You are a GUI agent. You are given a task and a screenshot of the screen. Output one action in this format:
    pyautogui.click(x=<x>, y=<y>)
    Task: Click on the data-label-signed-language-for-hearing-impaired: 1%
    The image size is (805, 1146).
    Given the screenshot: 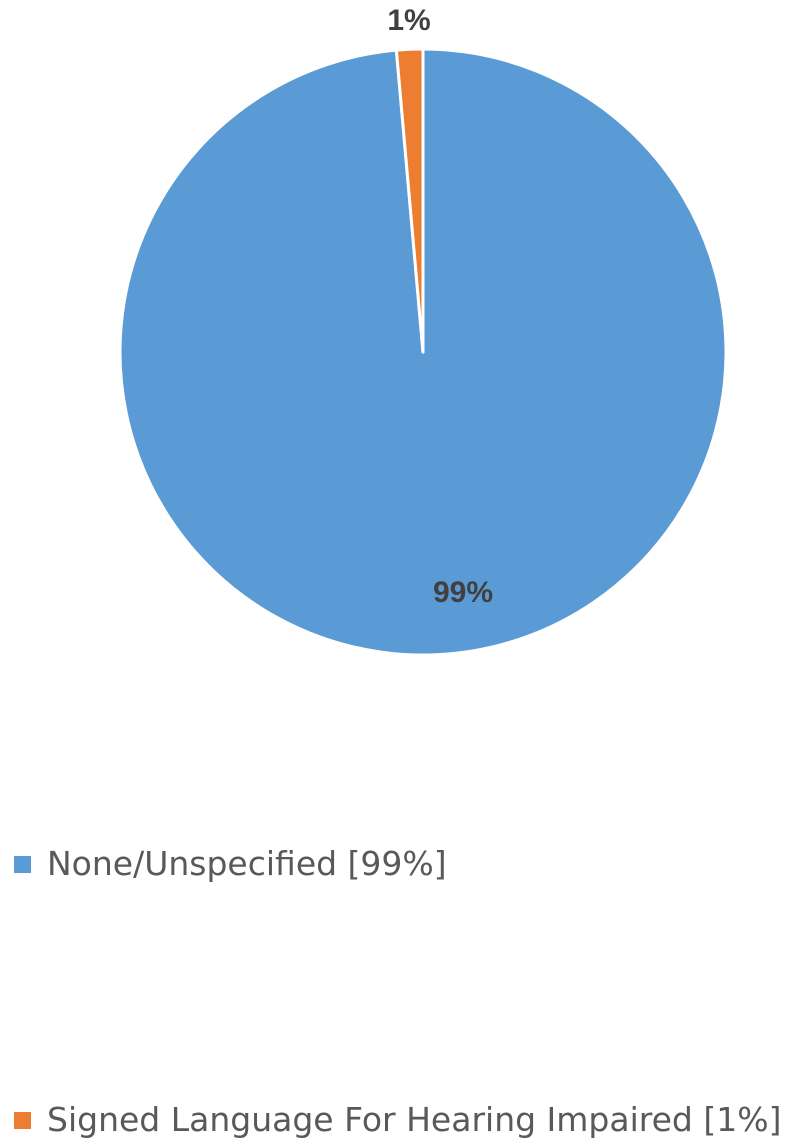 What is the action you would take?
    pyautogui.click(x=408, y=20)
    